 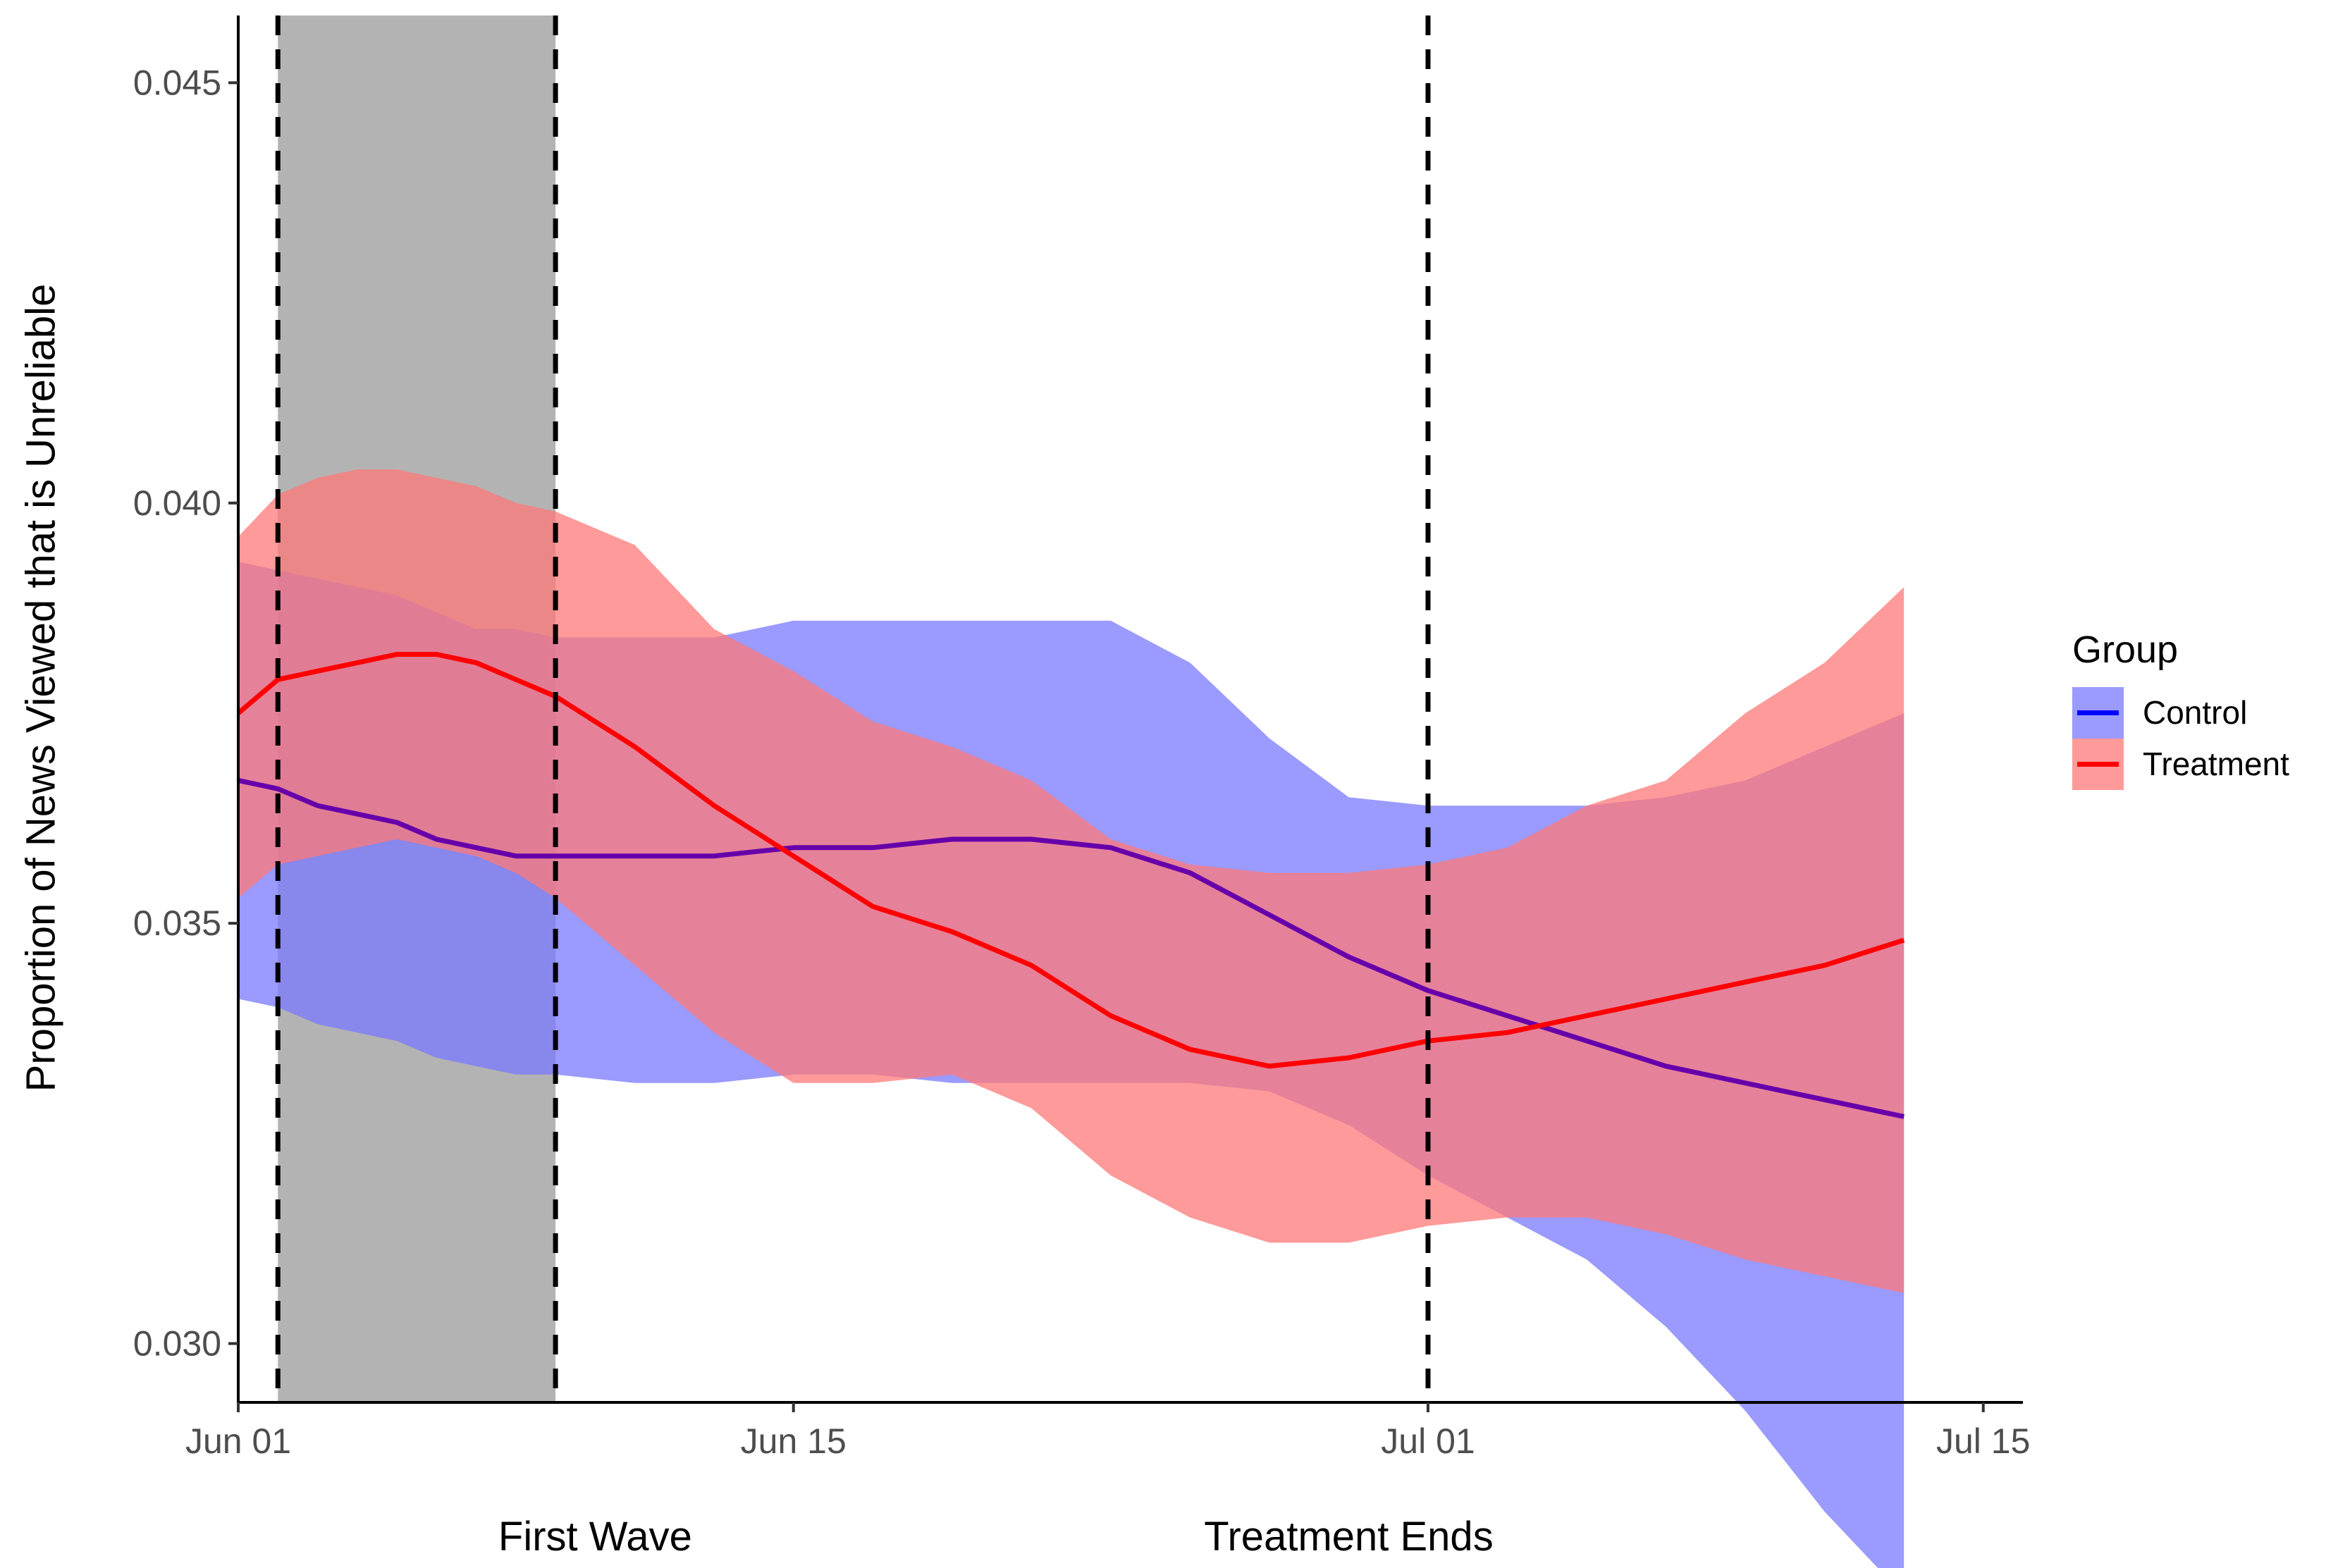 What do you see at coordinates (2125, 650) in the screenshot?
I see `legend-title: Group` at bounding box center [2125, 650].